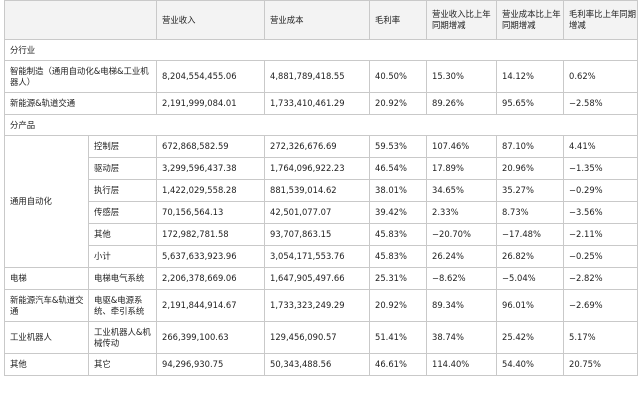  What do you see at coordinates (530, 76) in the screenshot?
I see `cell-cost-change: 14.12%` at bounding box center [530, 76].